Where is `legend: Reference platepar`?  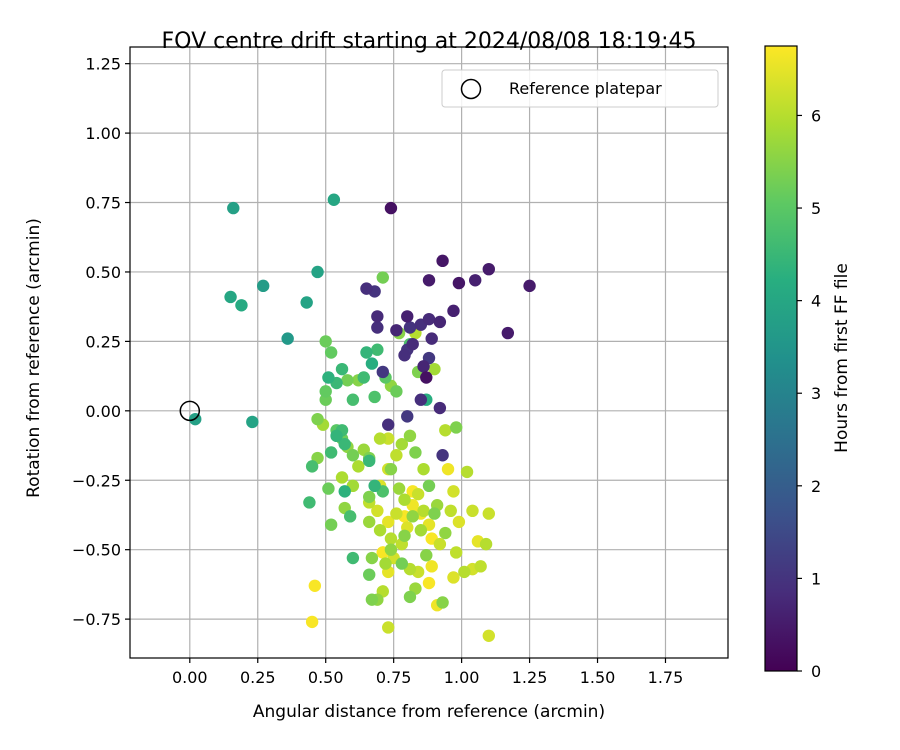
legend: Reference platepar is located at coordinates (580, 88).